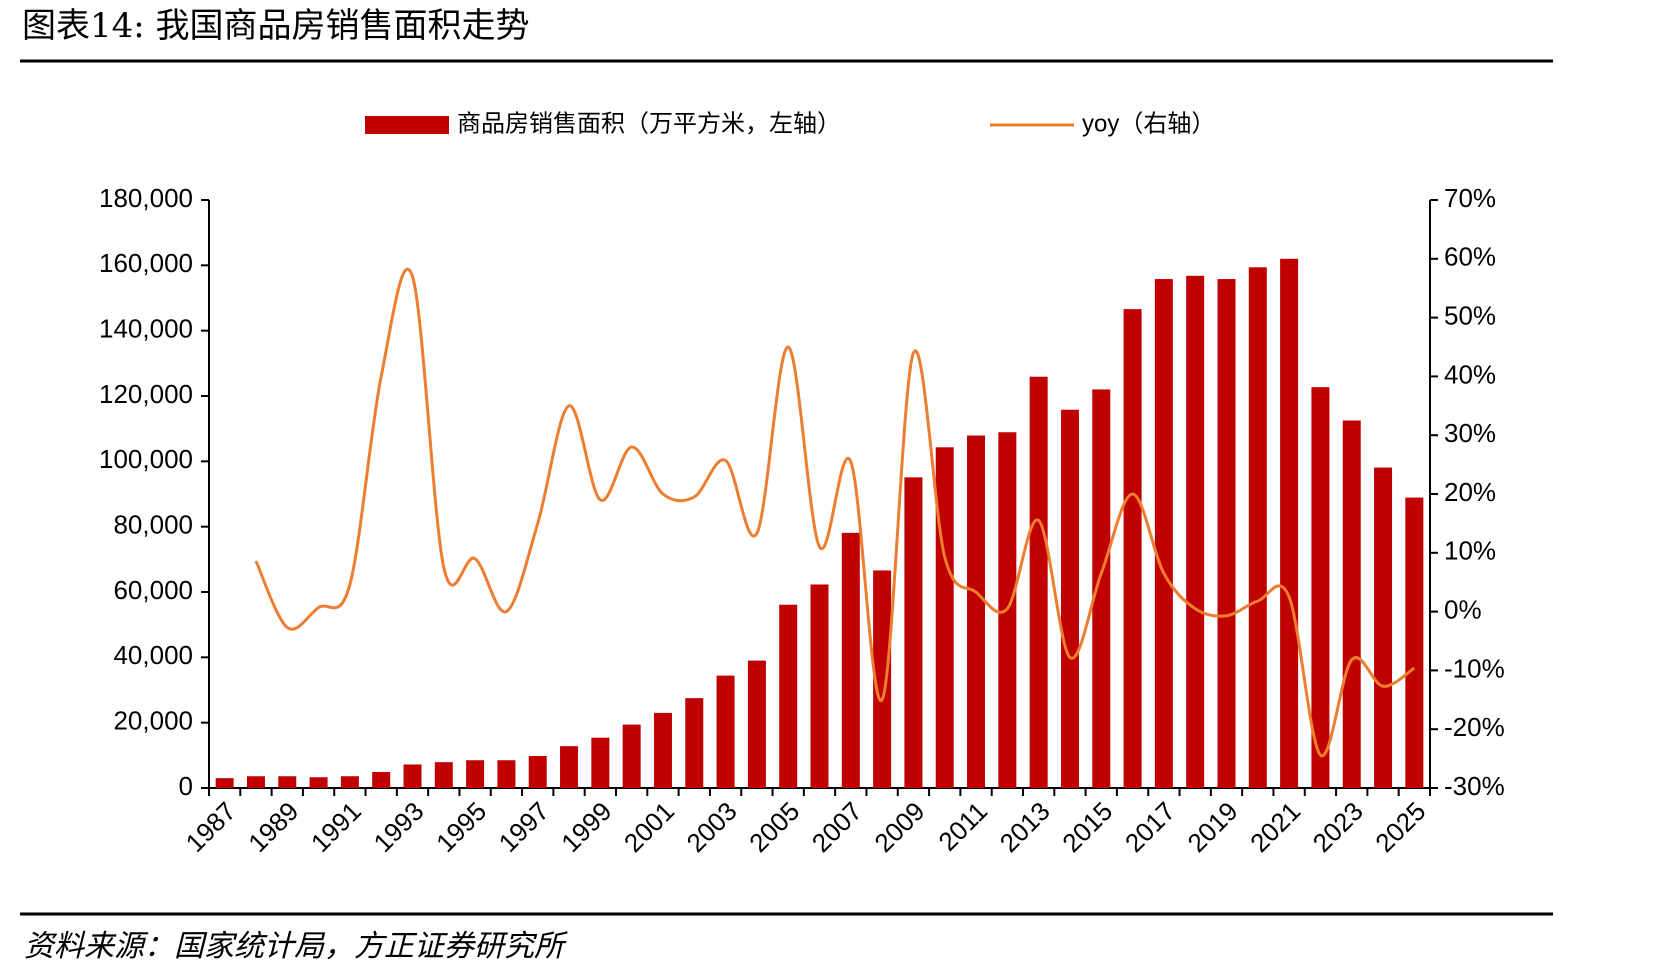 This screenshot has height=979, width=1671. Describe the element at coordinates (1400, 827) in the screenshot. I see `x-tick-label: 2025` at that location.